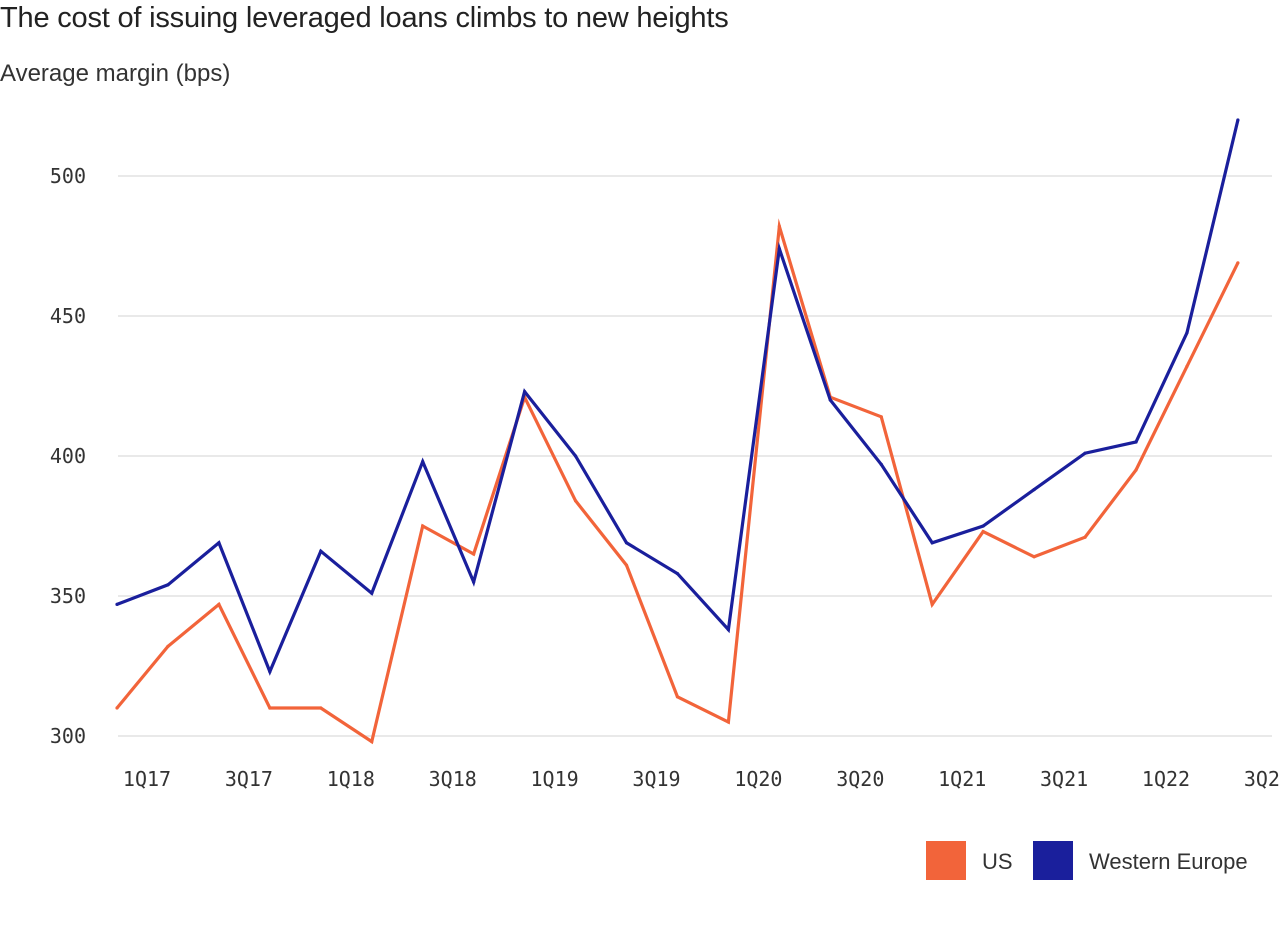  I want to click on y-tick-label: 350, so click(68, 596).